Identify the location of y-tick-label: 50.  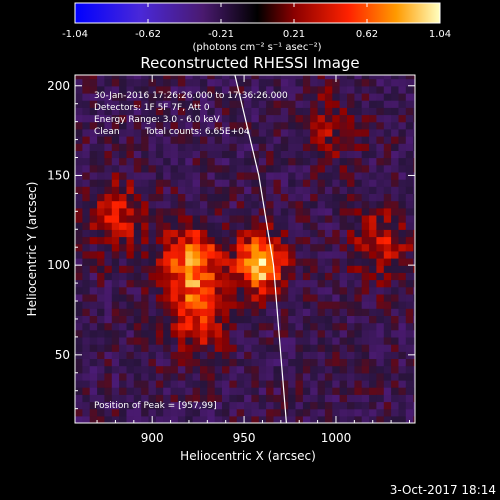
(62, 355).